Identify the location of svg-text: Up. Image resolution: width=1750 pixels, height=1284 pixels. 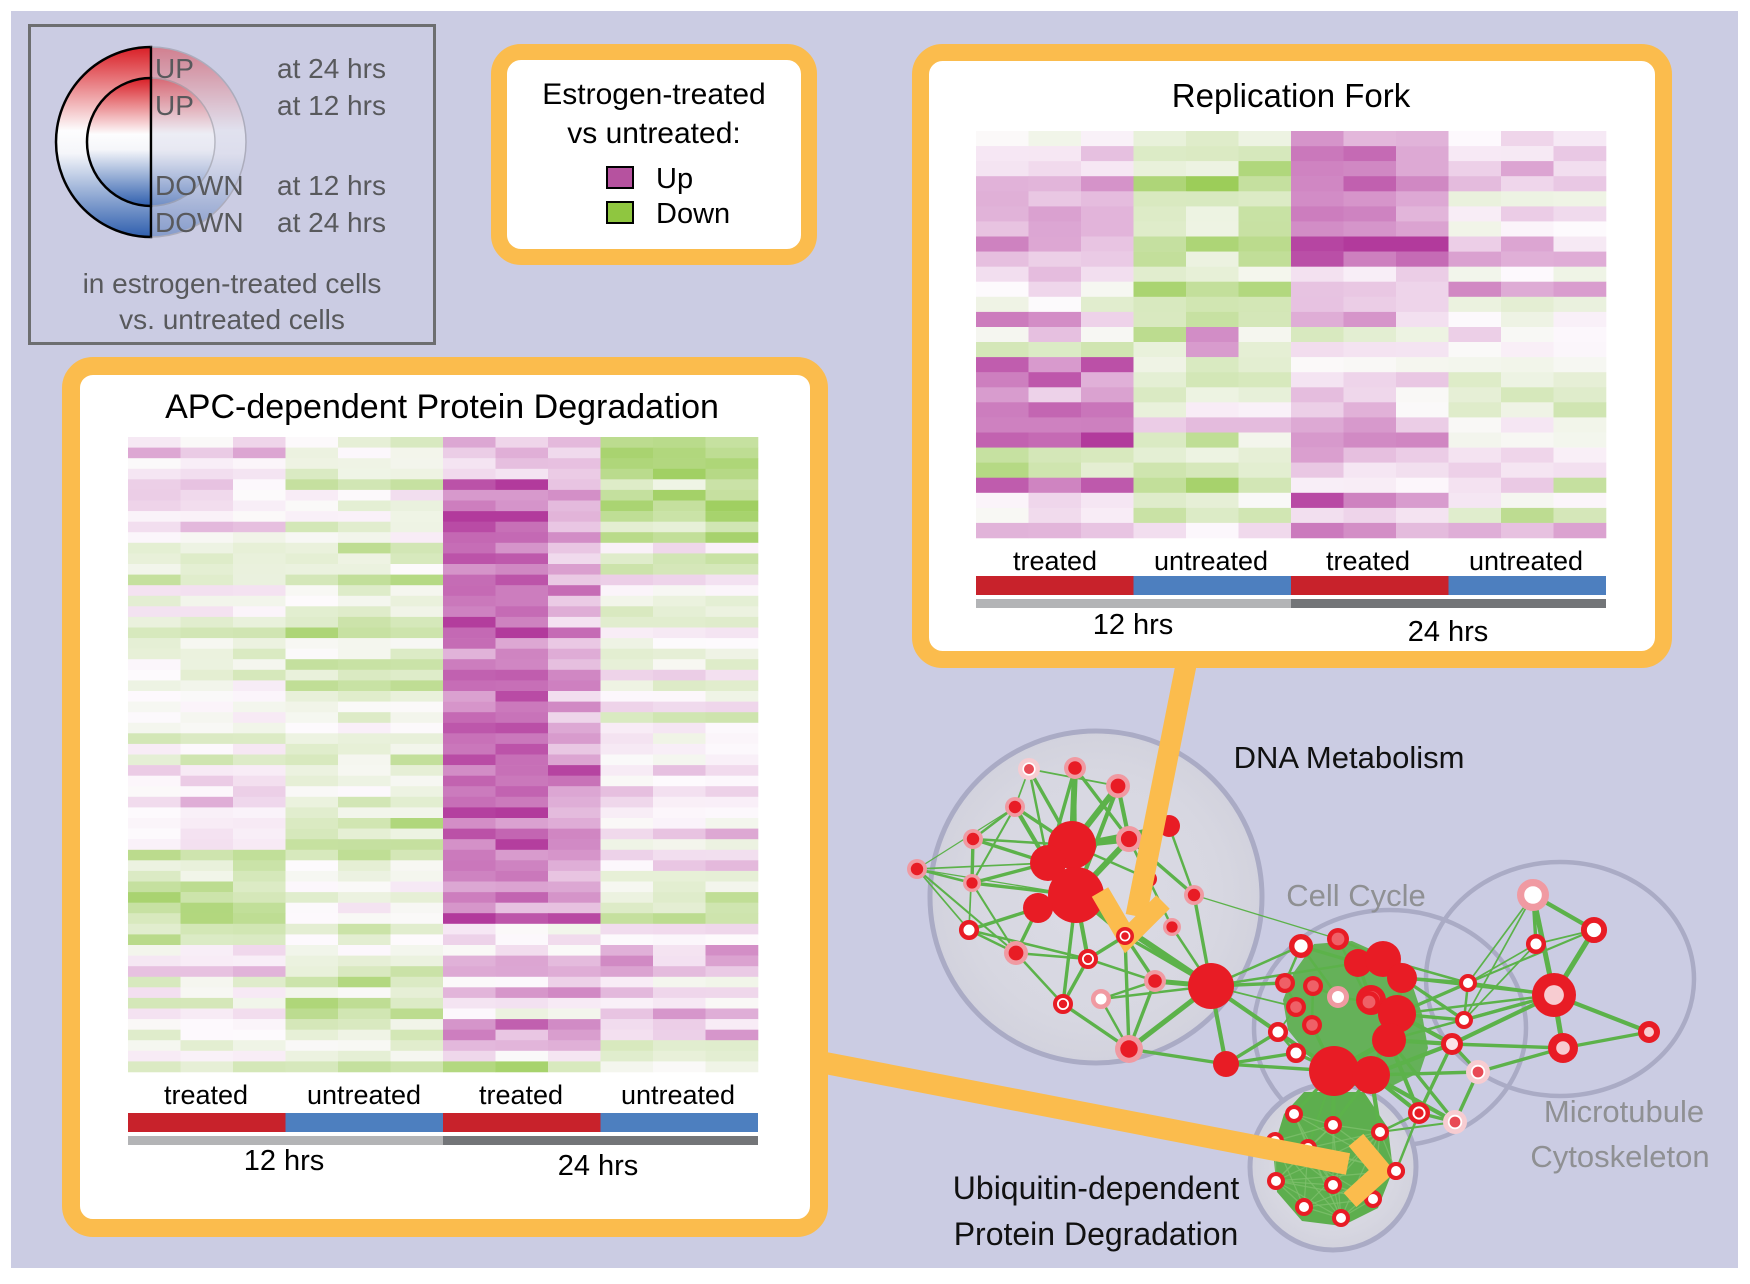
(674, 179).